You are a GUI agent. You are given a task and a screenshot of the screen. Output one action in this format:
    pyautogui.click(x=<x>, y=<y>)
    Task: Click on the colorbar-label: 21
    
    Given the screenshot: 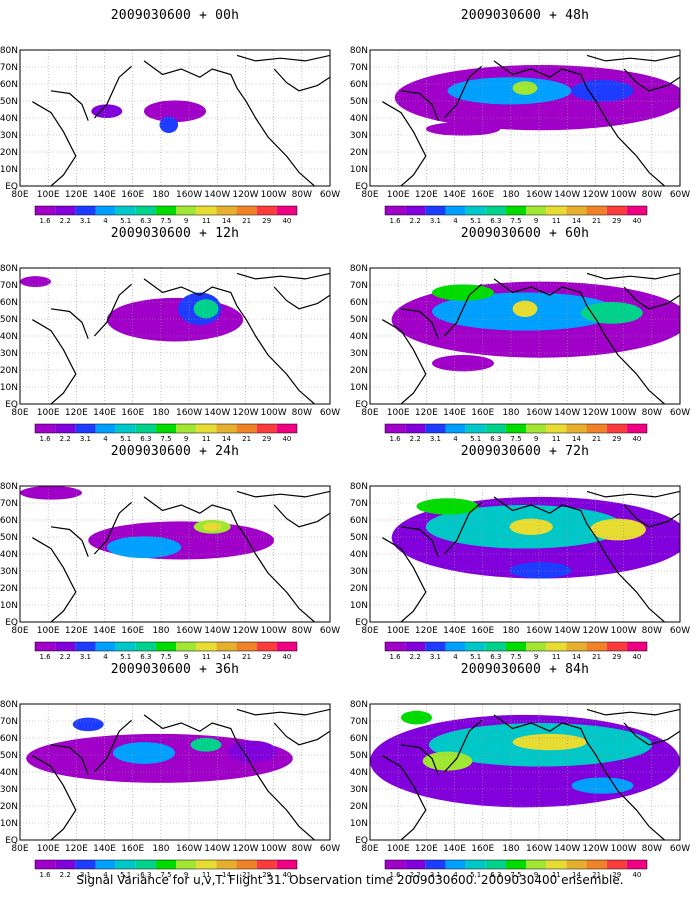 What is the action you would take?
    pyautogui.click(x=246, y=875)
    